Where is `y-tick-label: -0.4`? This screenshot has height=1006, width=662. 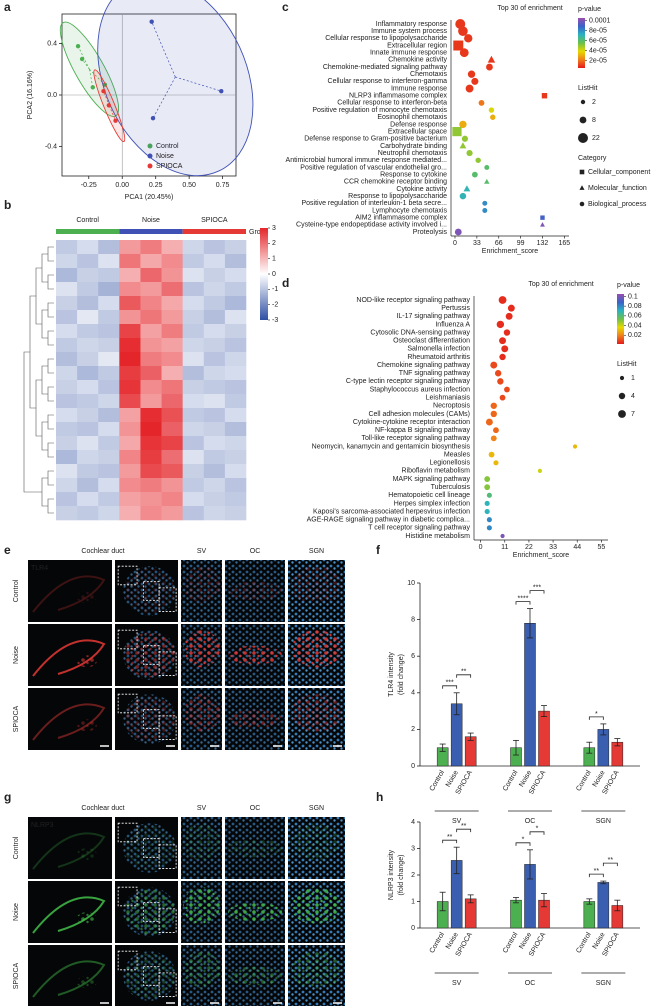 y-tick-label: -0.4 is located at coordinates (51, 146).